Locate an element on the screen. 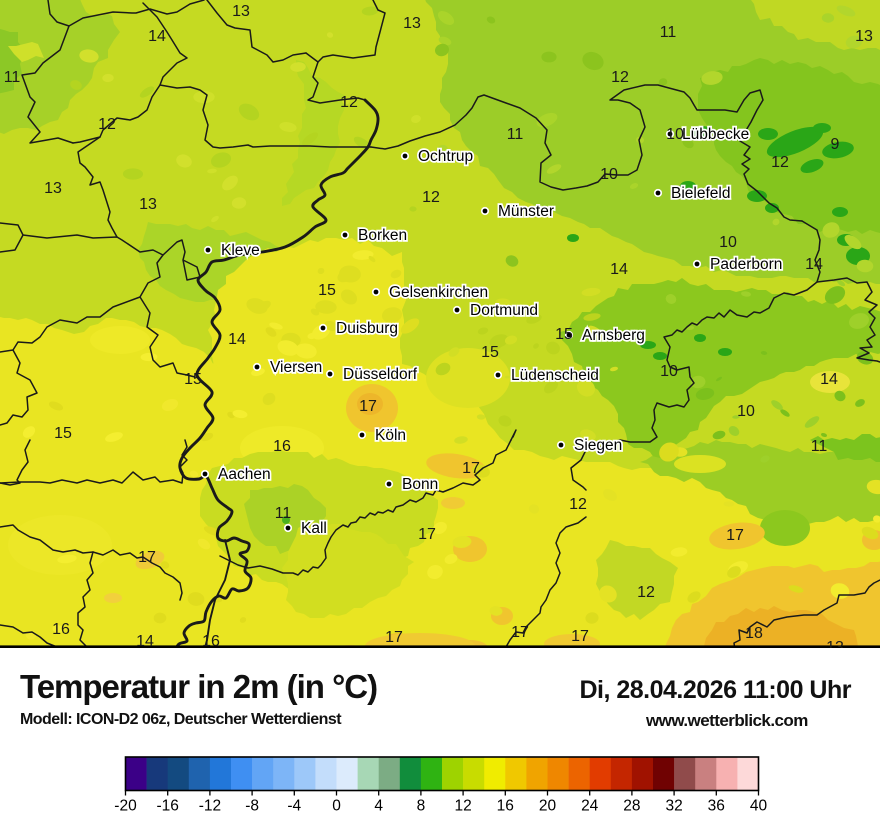  svg-text: -8 is located at coordinates (252, 806).